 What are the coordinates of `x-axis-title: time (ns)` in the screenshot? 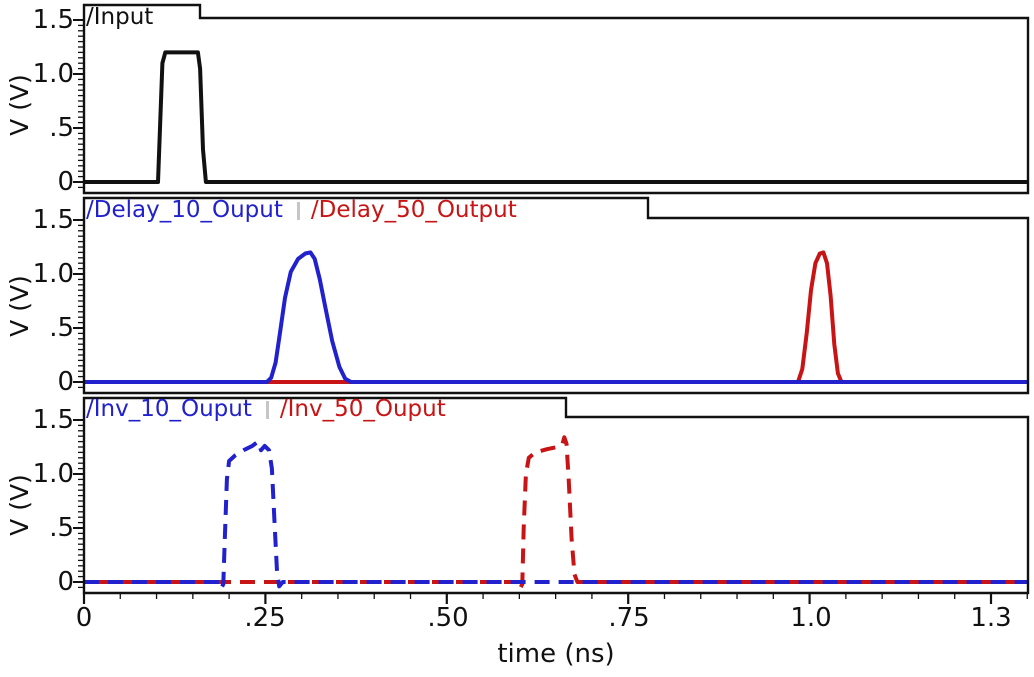 It's located at (556, 654).